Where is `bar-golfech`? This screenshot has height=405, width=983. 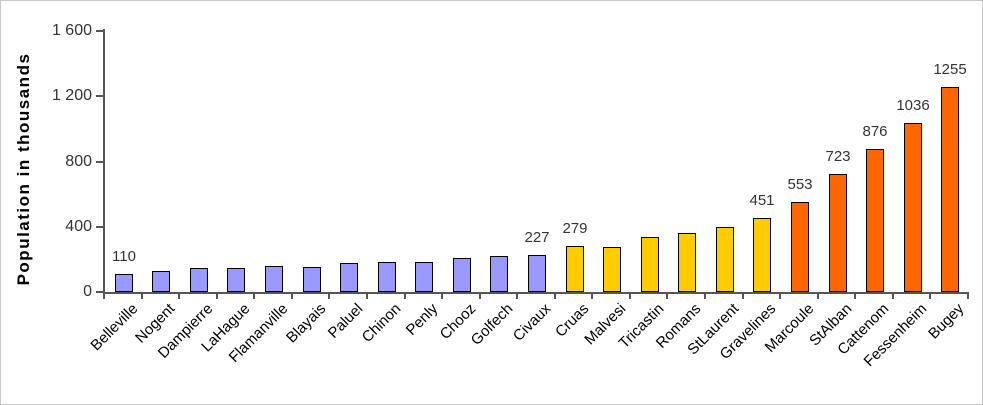
bar-golfech is located at coordinates (499, 274).